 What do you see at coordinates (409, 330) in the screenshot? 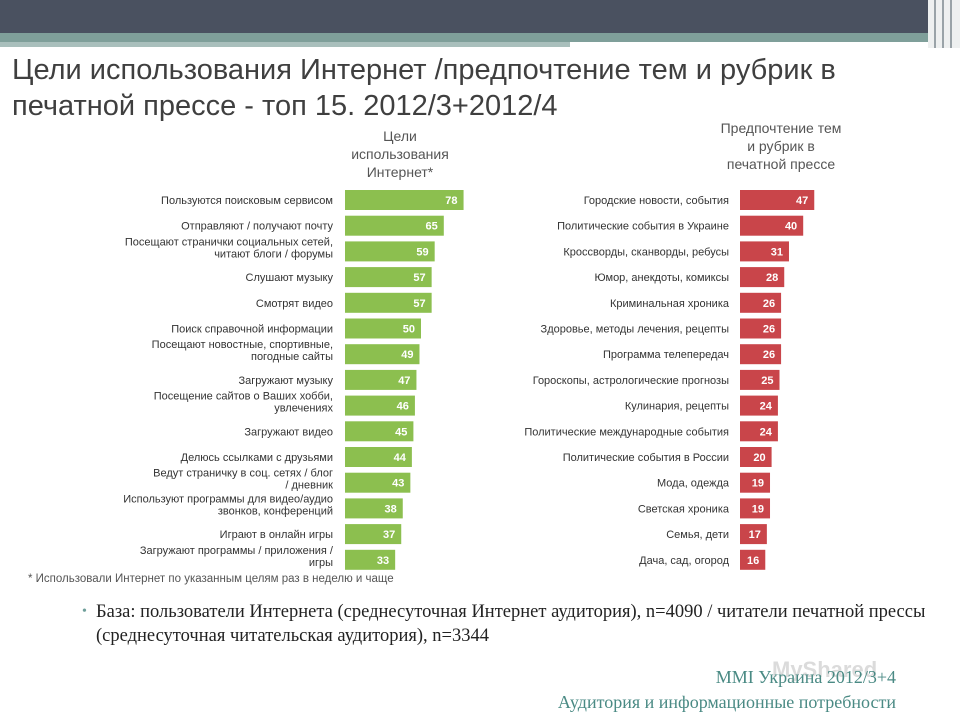
I see `internet-value-label: 50` at bounding box center [409, 330].